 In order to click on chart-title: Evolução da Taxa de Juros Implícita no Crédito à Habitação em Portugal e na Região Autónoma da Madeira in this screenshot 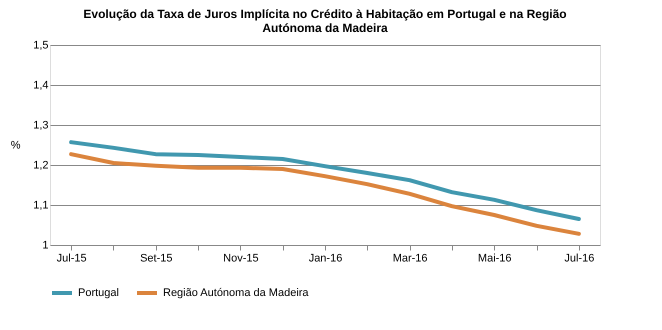, I will do `click(325, 21)`.